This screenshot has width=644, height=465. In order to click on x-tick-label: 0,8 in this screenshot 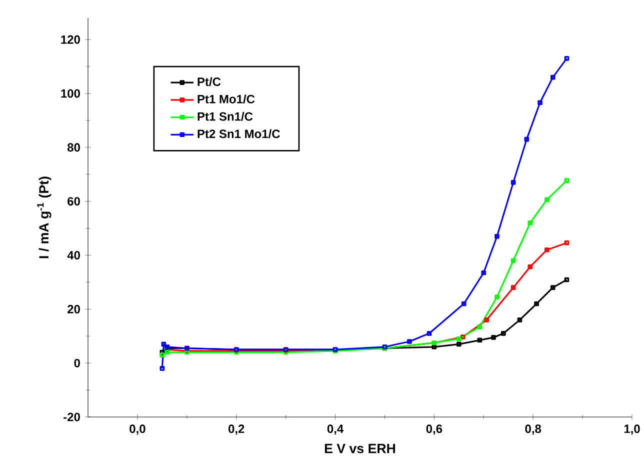, I will do `click(533, 429)`.